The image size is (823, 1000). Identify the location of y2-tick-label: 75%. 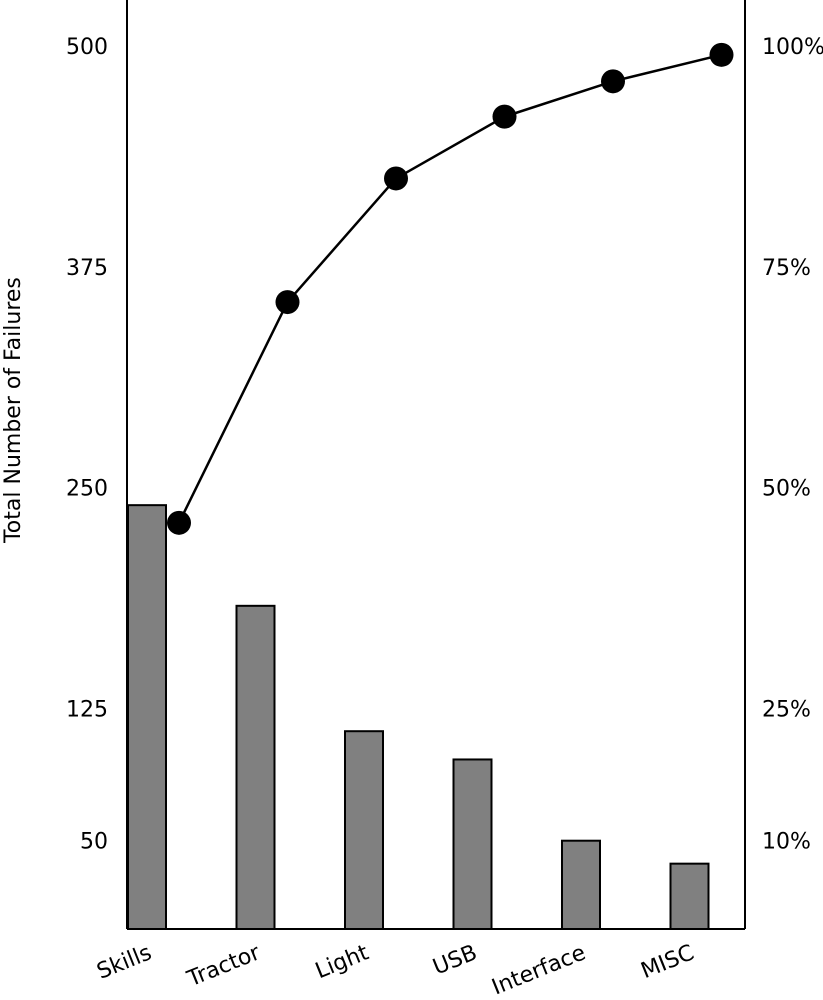
(786, 268).